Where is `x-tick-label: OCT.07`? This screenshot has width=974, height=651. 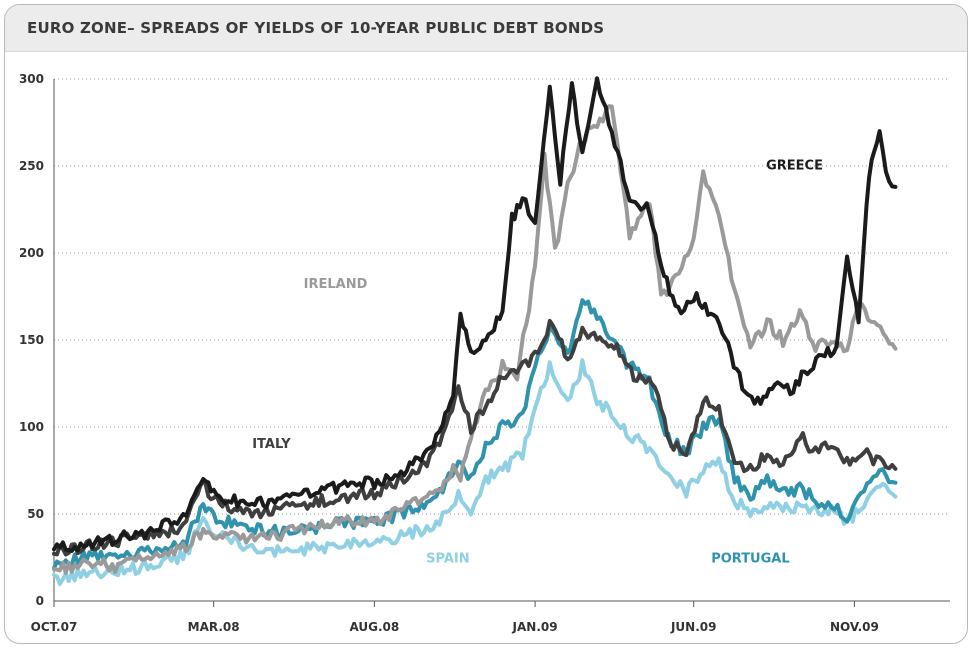
x-tick-label: OCT.07 is located at coordinates (54, 627).